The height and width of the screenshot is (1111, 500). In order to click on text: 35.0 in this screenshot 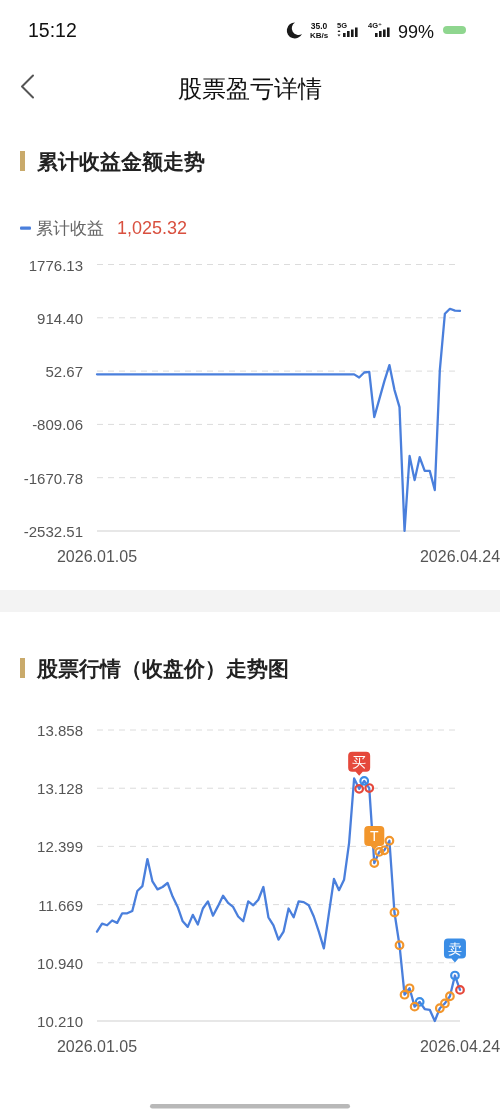, I will do `click(319, 25)`.